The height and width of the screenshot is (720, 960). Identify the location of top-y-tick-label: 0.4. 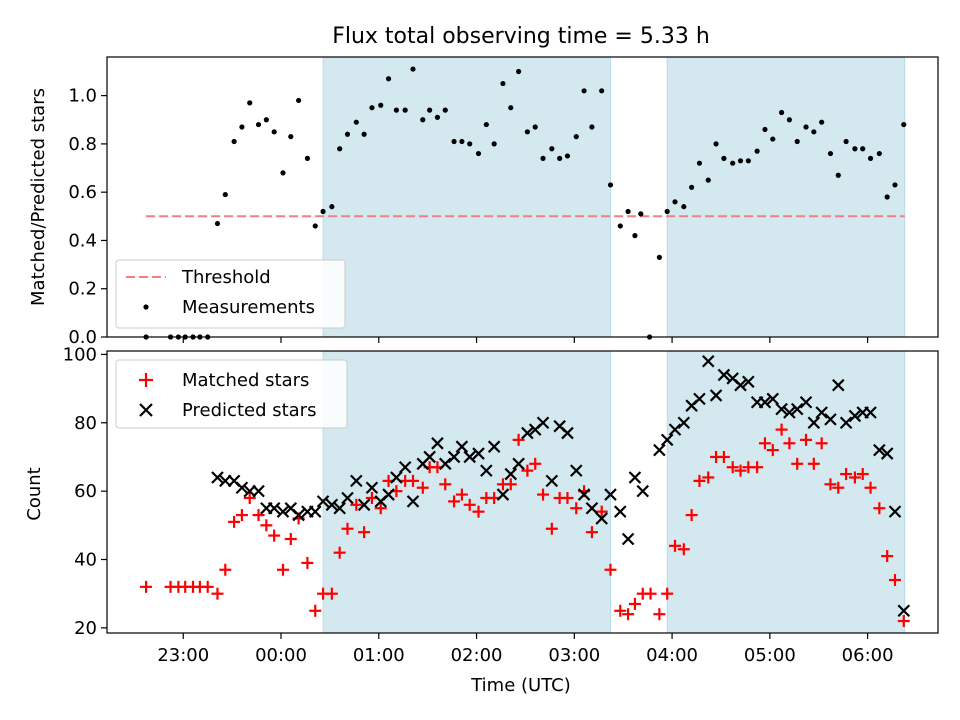
(82, 240).